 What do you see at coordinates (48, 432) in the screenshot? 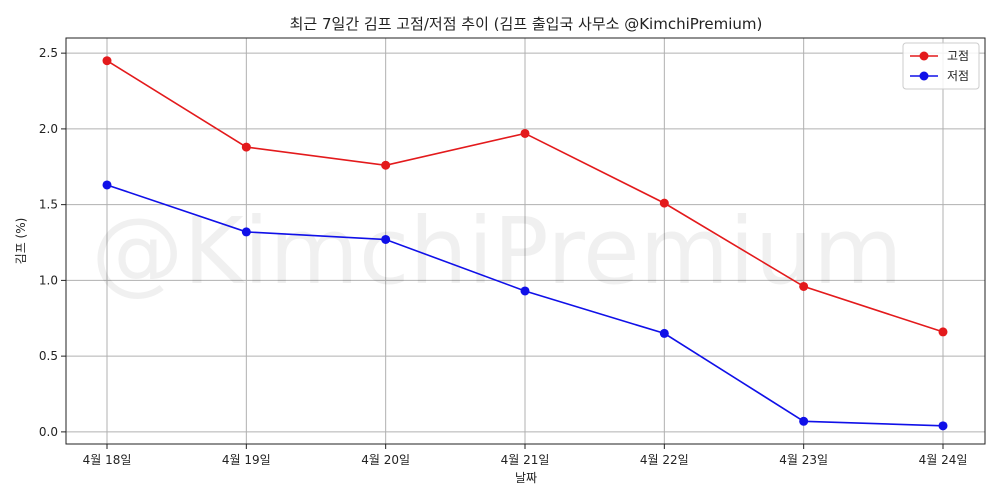
I see `y-tick-label: 0.0` at bounding box center [48, 432].